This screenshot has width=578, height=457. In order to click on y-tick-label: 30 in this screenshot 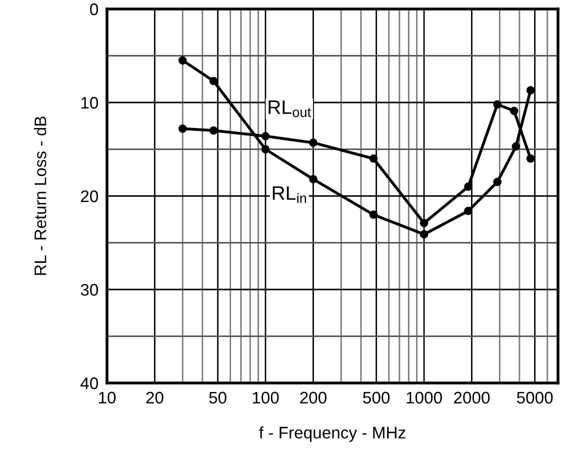, I will do `click(89, 290)`.